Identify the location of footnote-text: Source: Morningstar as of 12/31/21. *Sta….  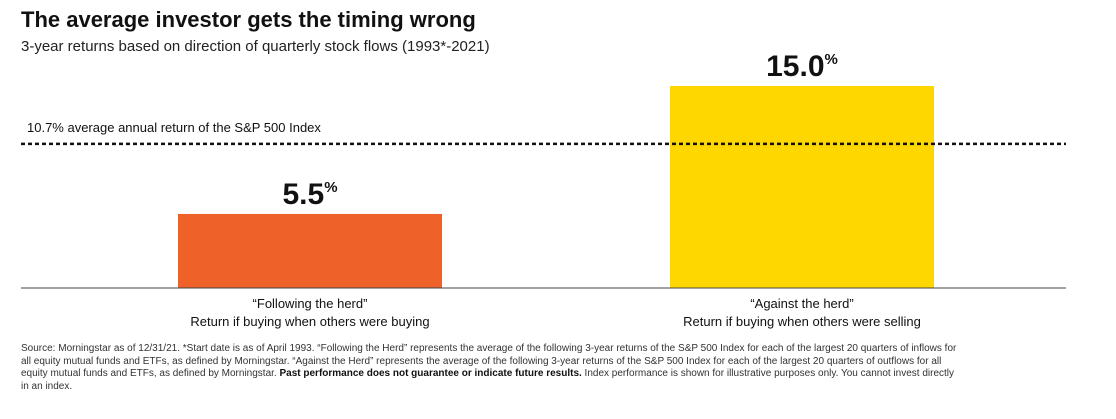
(489, 361).